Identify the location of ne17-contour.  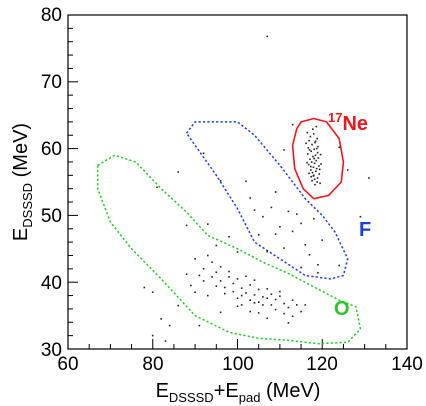
(318, 158).